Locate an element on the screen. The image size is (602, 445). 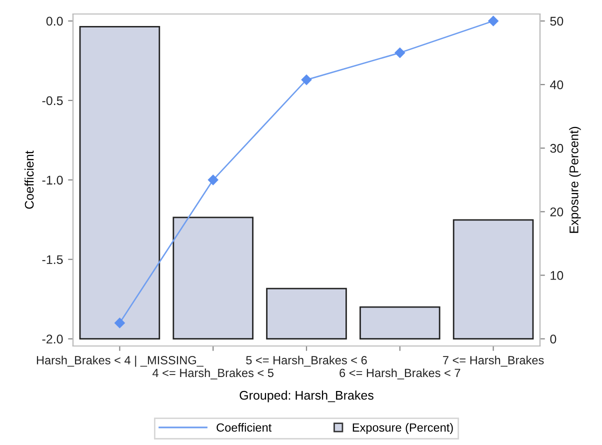
y-tick-label: -0.5 is located at coordinates (52, 101).